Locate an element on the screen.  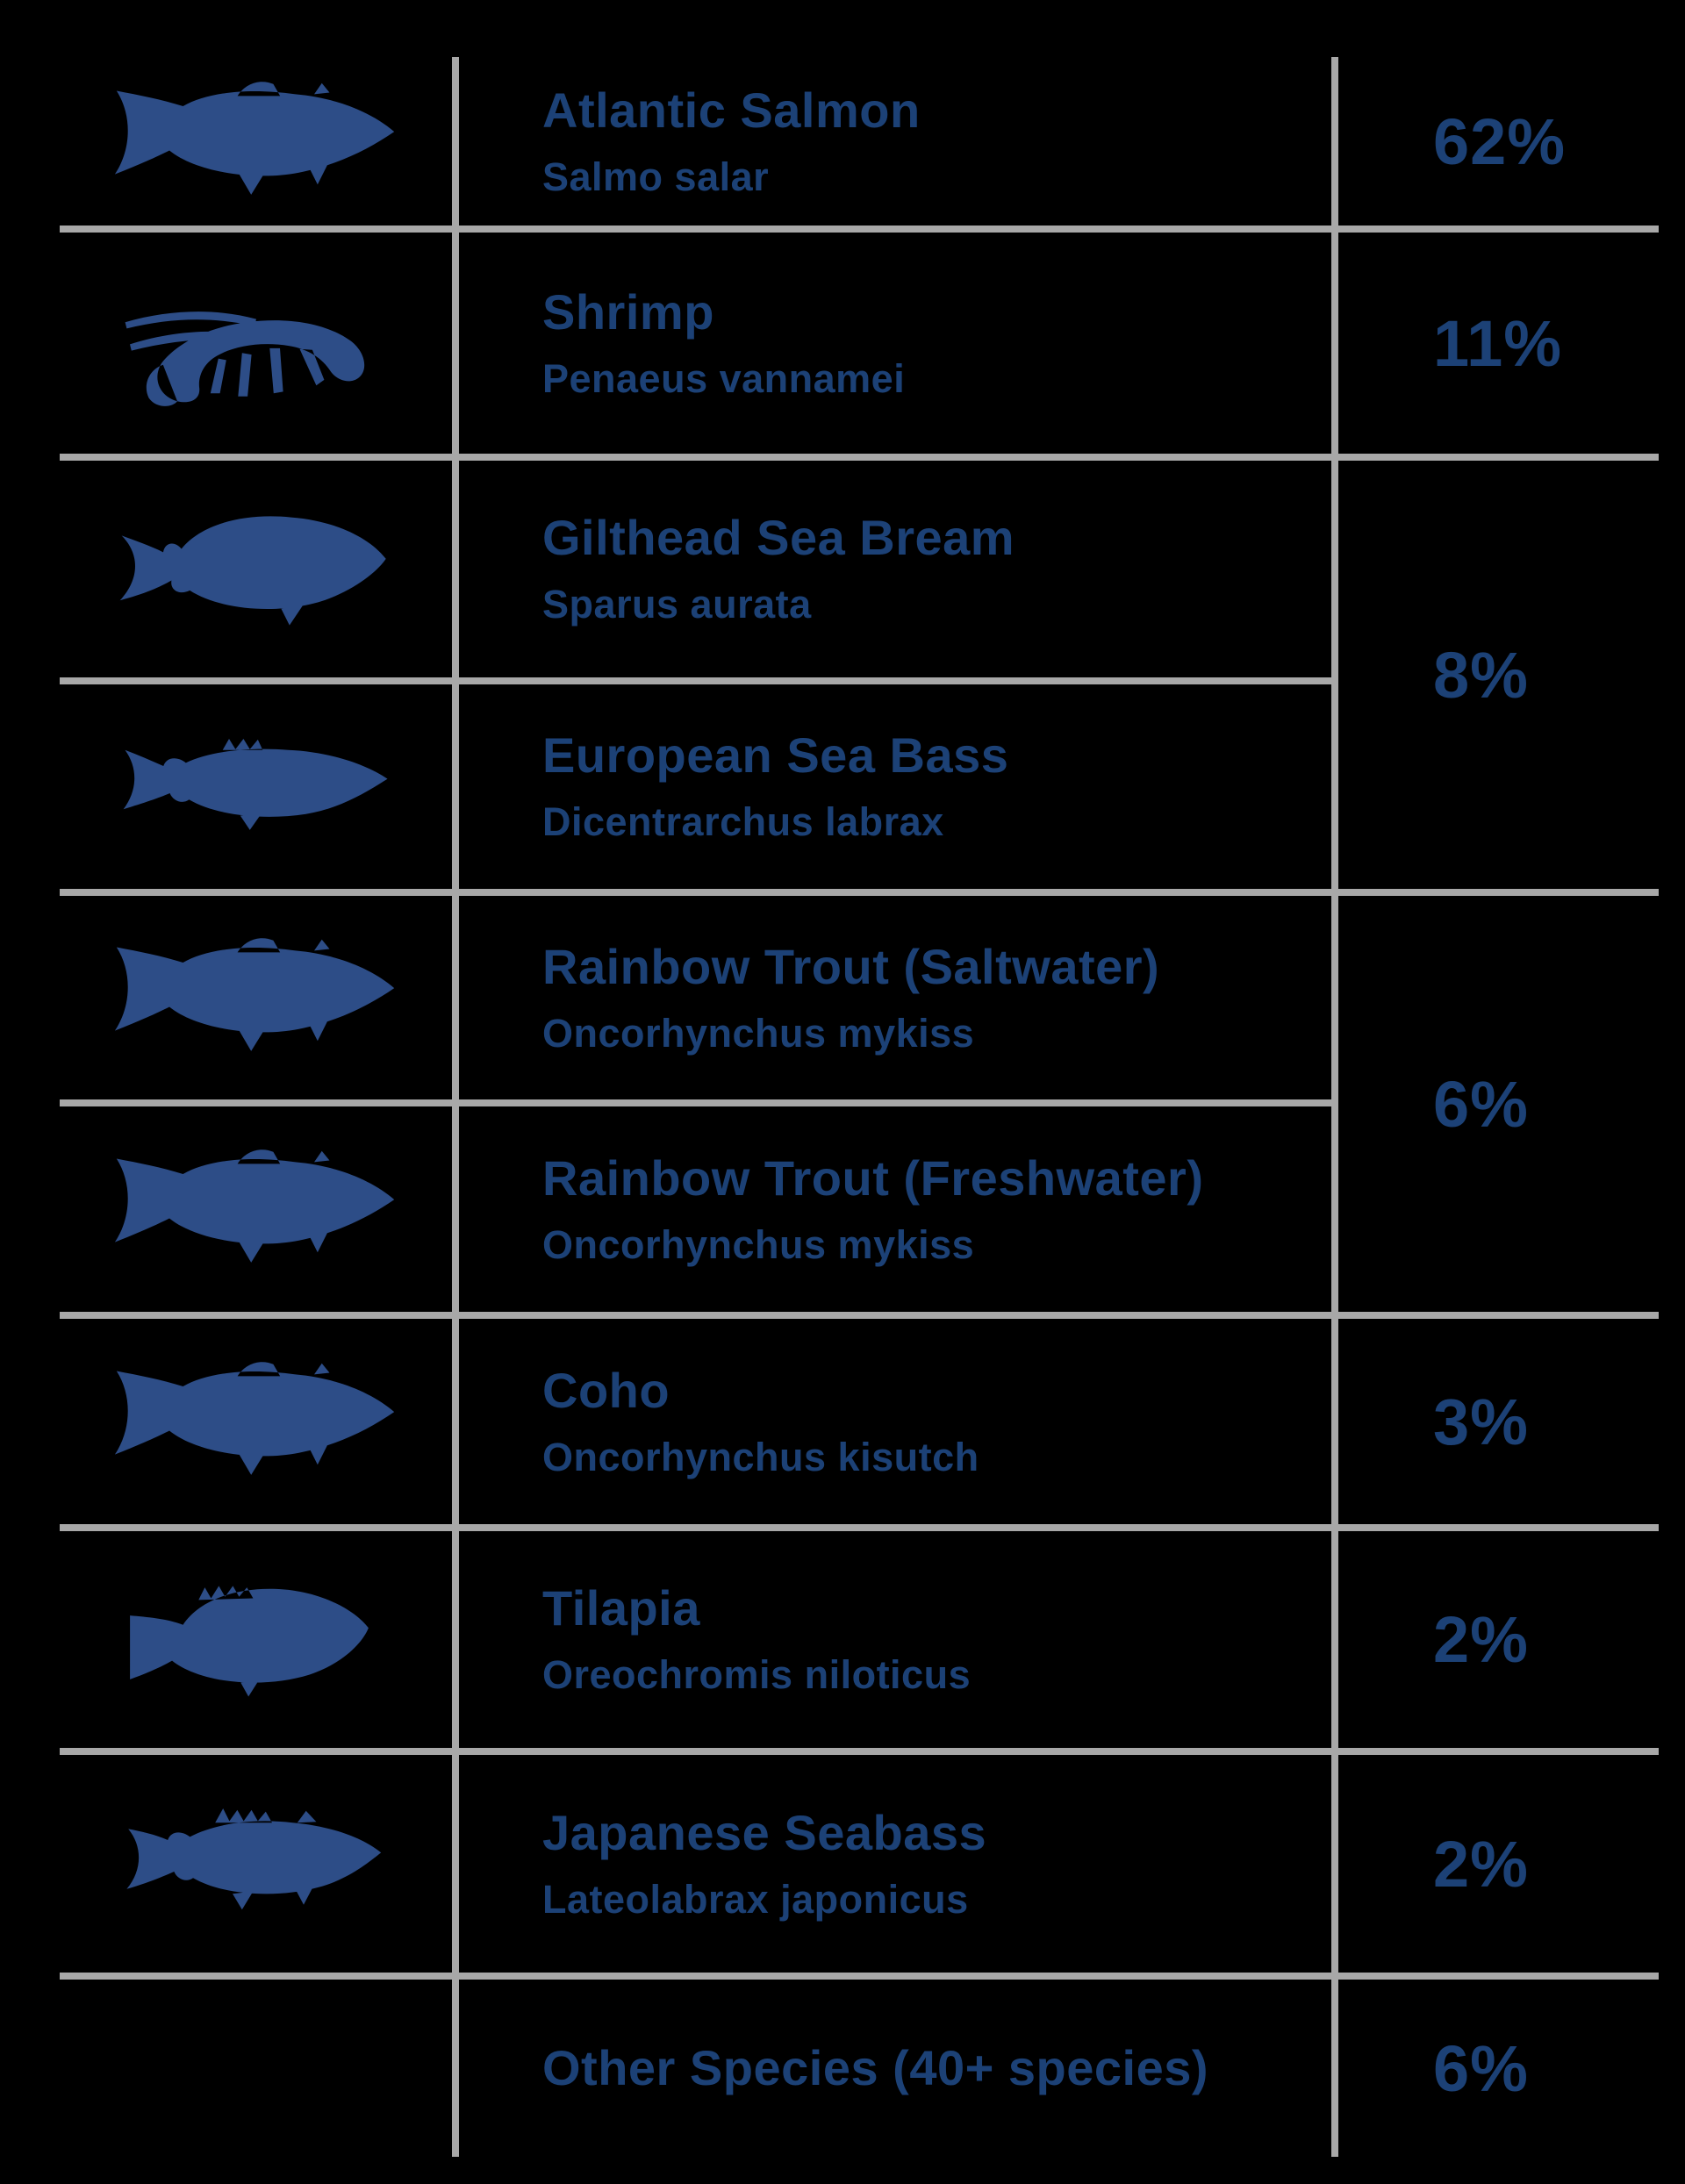
percentage-cell: 11% is located at coordinates (1495, 340).